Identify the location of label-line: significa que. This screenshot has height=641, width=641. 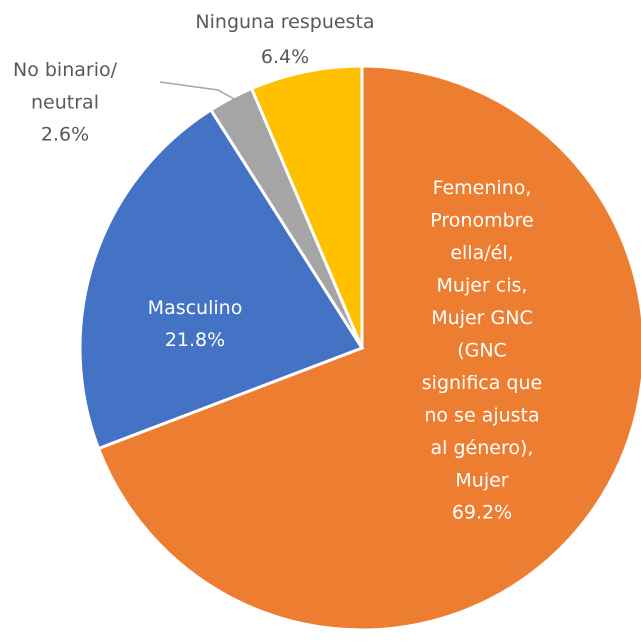
(482, 383).